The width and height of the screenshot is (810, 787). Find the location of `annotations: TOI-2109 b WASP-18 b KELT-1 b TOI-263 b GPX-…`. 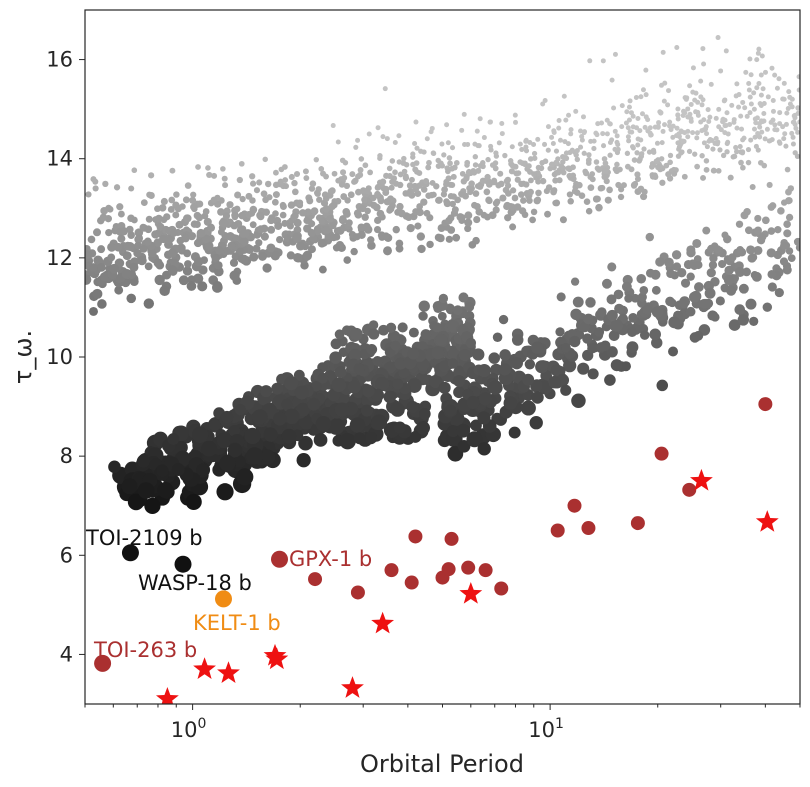

annotations: TOI-2109 b WASP-18 b KELT-1 b TOI-263 b GPX-… is located at coordinates (228, 594).